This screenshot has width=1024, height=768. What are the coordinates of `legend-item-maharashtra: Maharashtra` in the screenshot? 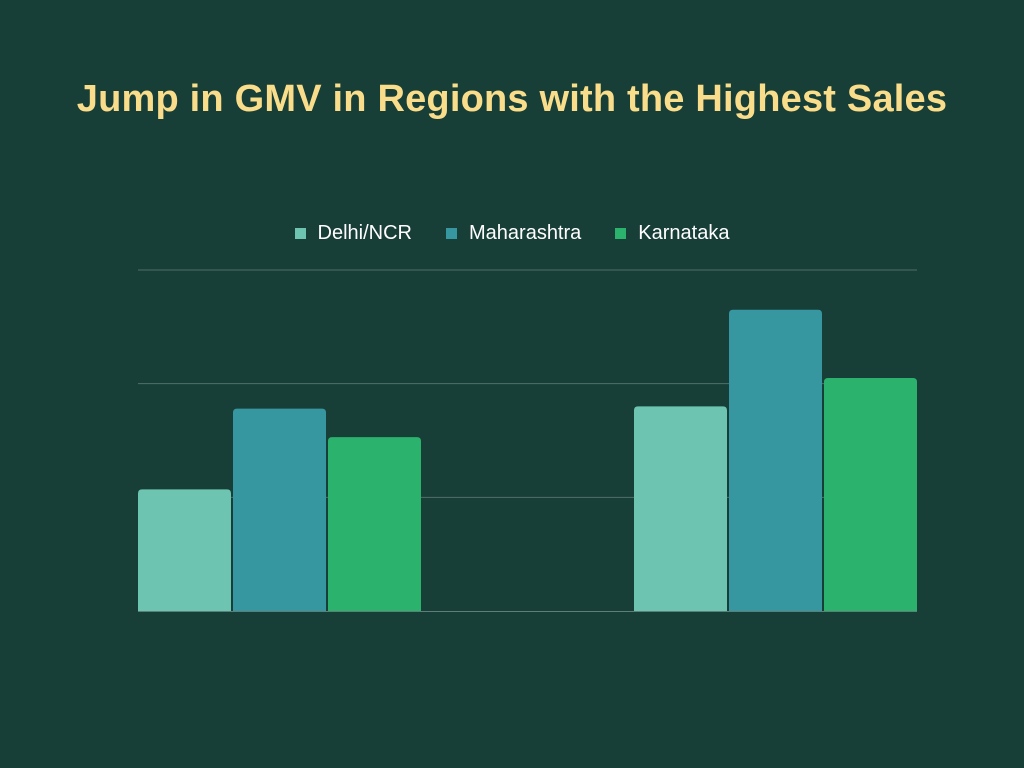 It's located at (513, 233).